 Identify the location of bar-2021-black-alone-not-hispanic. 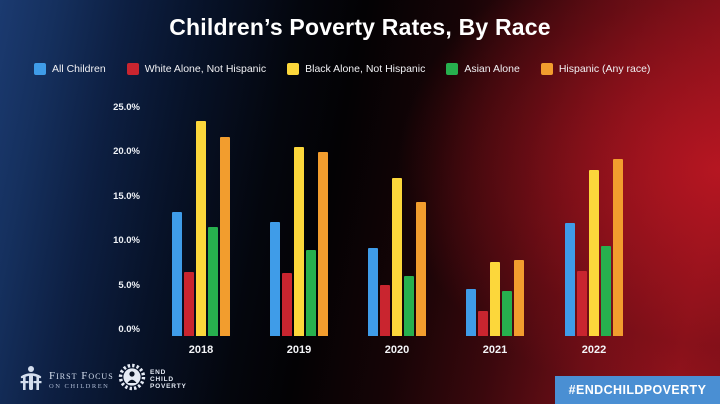
(495, 299).